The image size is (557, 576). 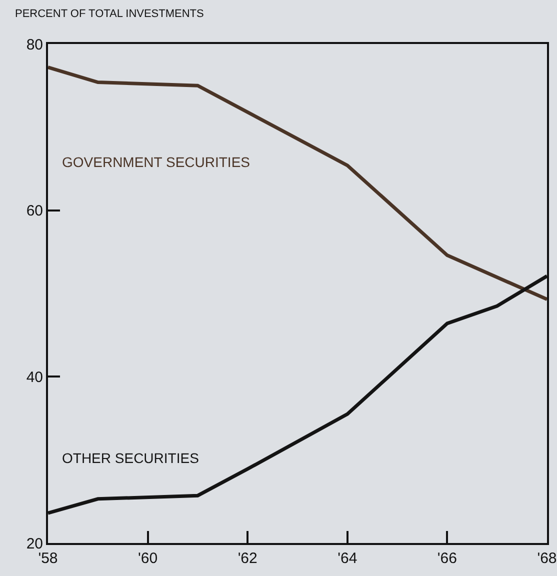 What do you see at coordinates (109, 14) in the screenshot?
I see `y-axis-title: PERCENT OF TOTAL INVESTMENTS` at bounding box center [109, 14].